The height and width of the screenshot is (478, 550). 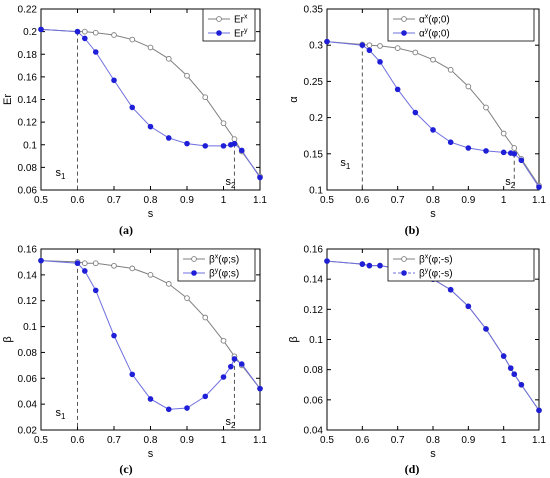 What do you see at coordinates (61, 414) in the screenshot?
I see `annotation-label: s1` at bounding box center [61, 414].